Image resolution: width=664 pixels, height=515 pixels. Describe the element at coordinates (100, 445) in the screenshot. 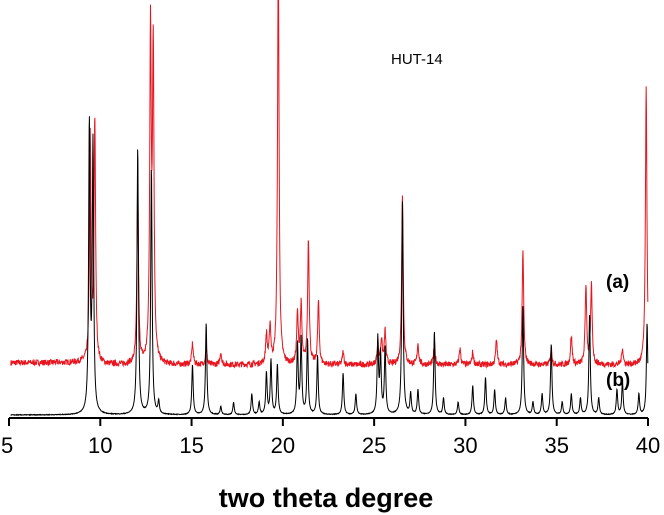

I see `x-tick-label: 10` at that location.